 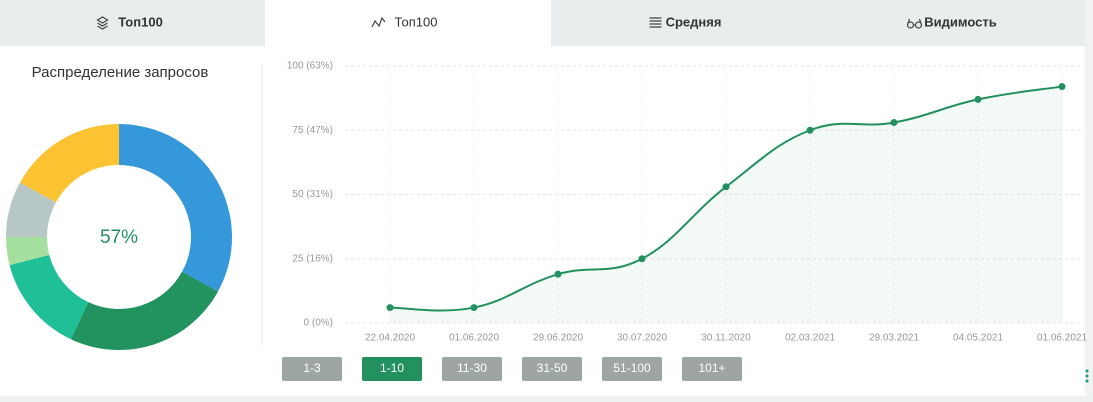 I want to click on button-label: 51-100, so click(x=632, y=368).